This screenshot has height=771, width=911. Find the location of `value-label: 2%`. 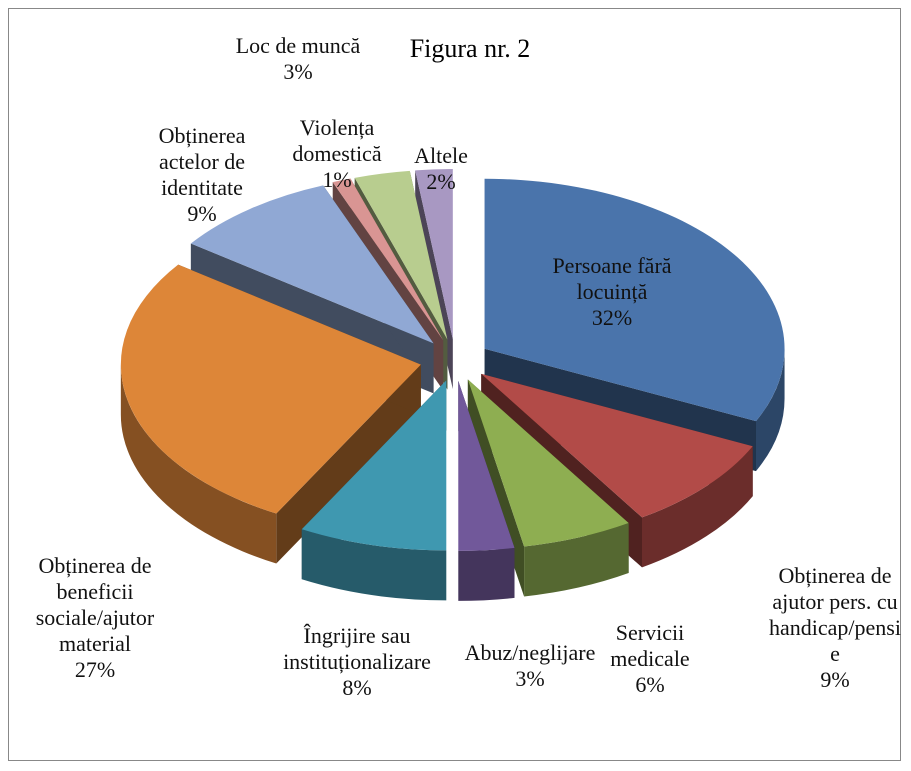

value-label: 2% is located at coordinates (441, 181).